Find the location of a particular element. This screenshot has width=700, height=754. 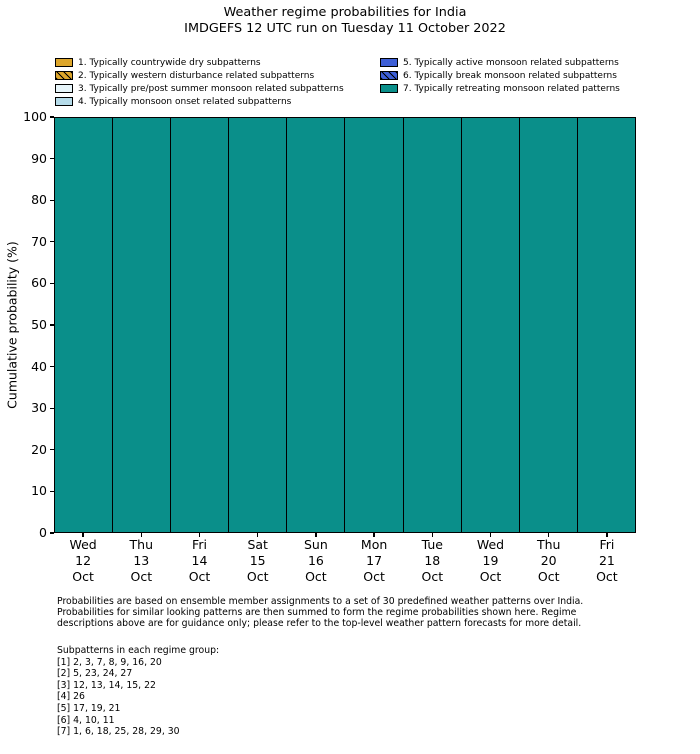

subpattern-line: [5] 17, 19, 21 is located at coordinates (89, 708).